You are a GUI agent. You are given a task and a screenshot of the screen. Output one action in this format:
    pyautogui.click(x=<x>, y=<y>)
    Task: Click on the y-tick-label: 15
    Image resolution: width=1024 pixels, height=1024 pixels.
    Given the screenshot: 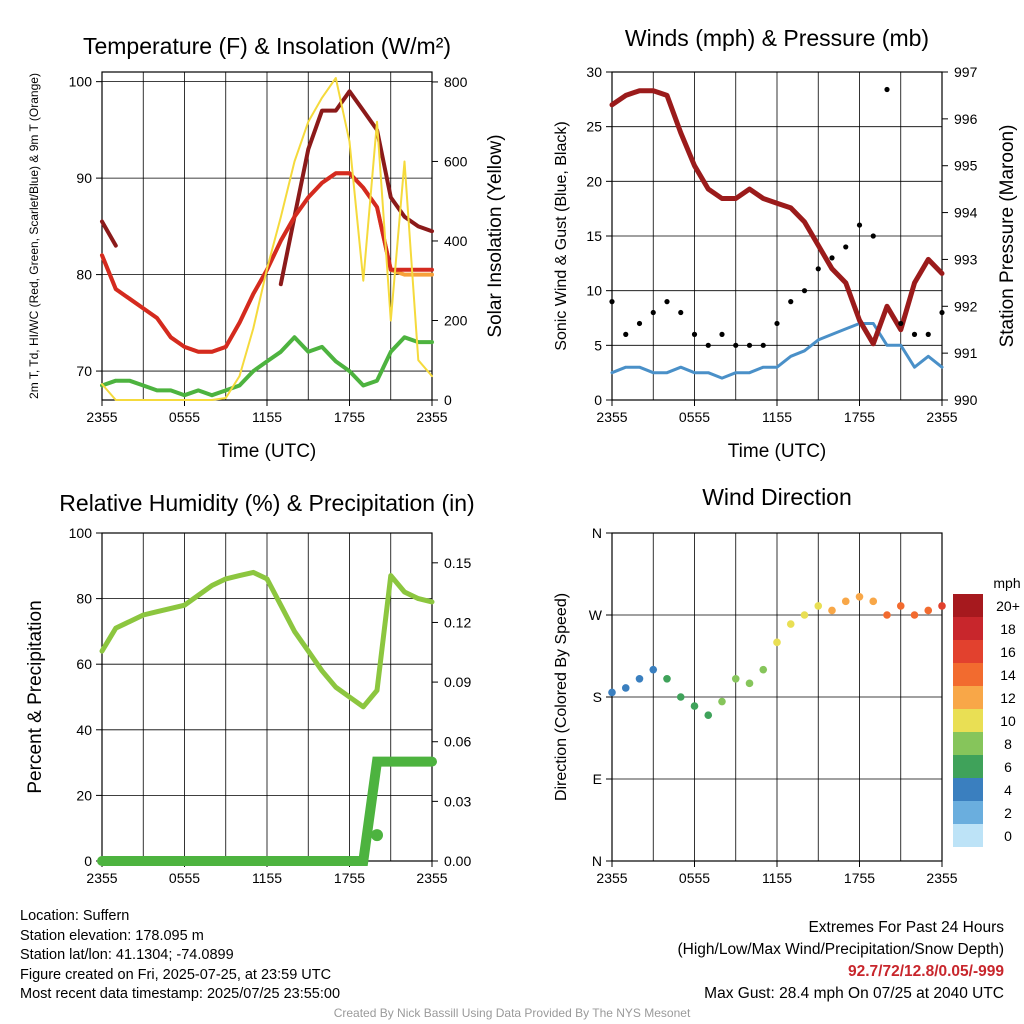 What is the action you would take?
    pyautogui.click(x=594, y=236)
    